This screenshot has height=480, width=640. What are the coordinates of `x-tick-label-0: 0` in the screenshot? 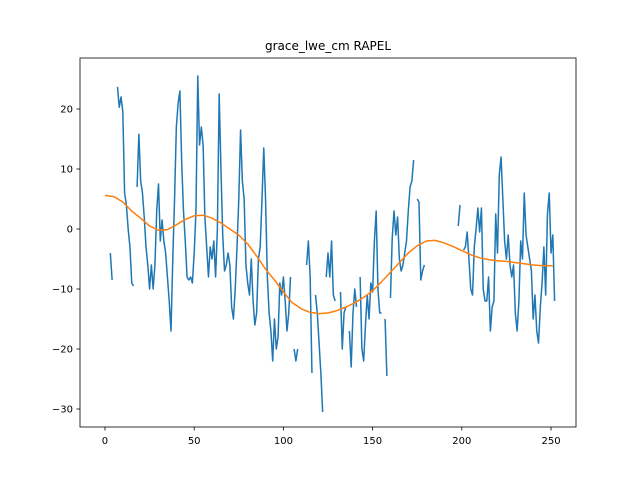 It's located at (105, 441).